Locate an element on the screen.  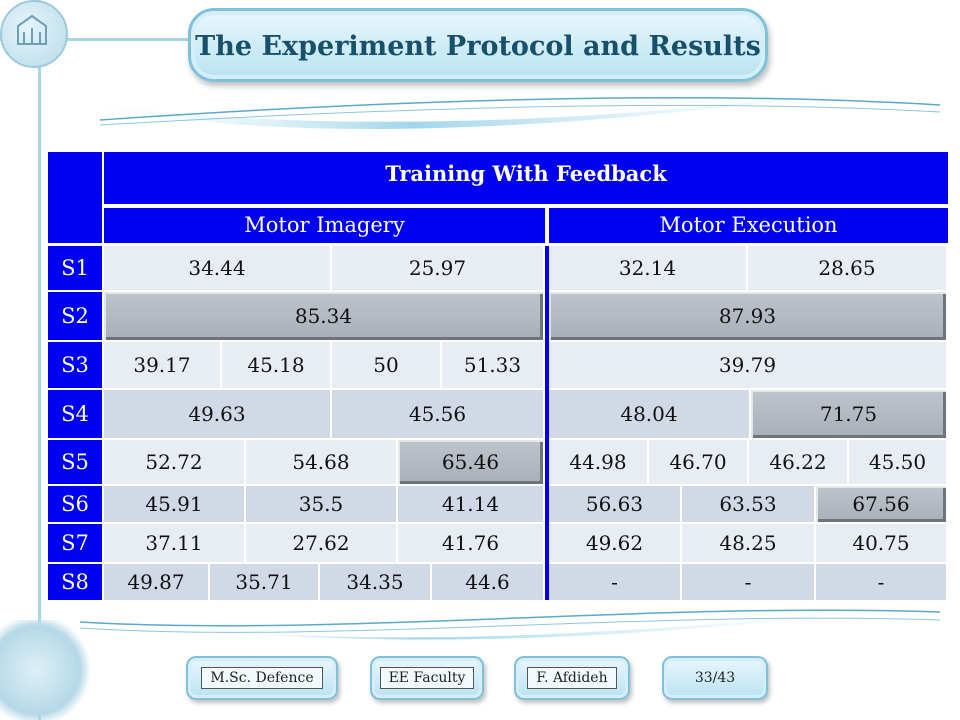
footer-faculty-label: EE Faculty is located at coordinates (427, 678).